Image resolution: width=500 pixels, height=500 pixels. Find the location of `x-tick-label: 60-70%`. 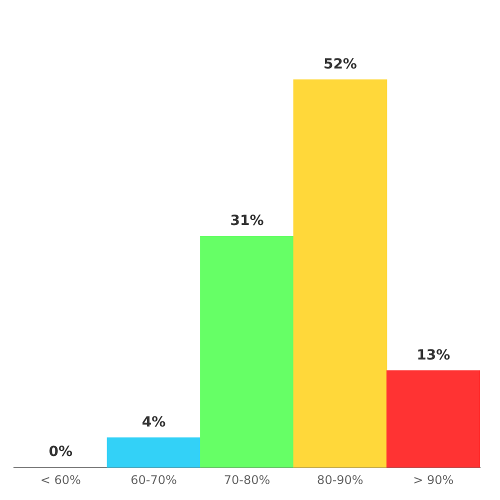

x-tick-label: 60-70% is located at coordinates (153, 479).